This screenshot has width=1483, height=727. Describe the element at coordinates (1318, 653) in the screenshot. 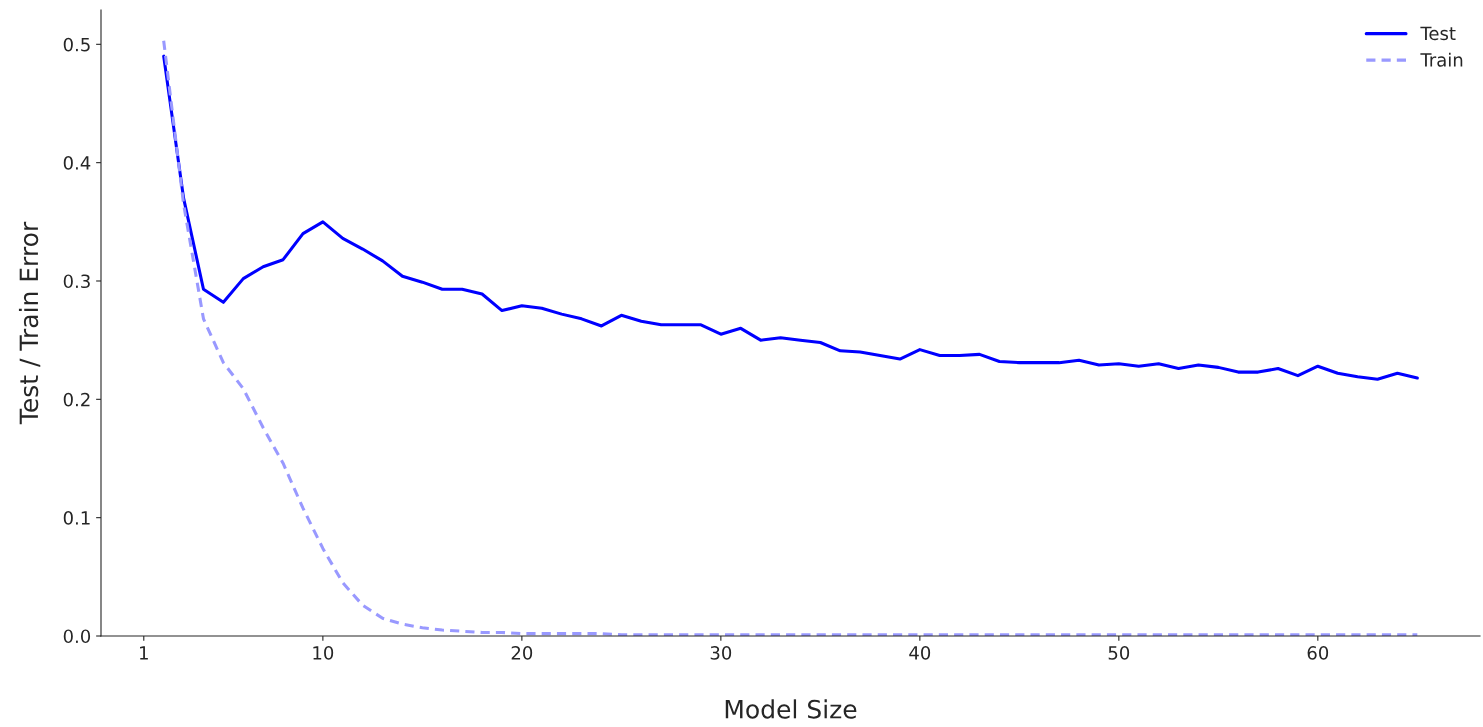

I see `x-tick-label: 60` at that location.